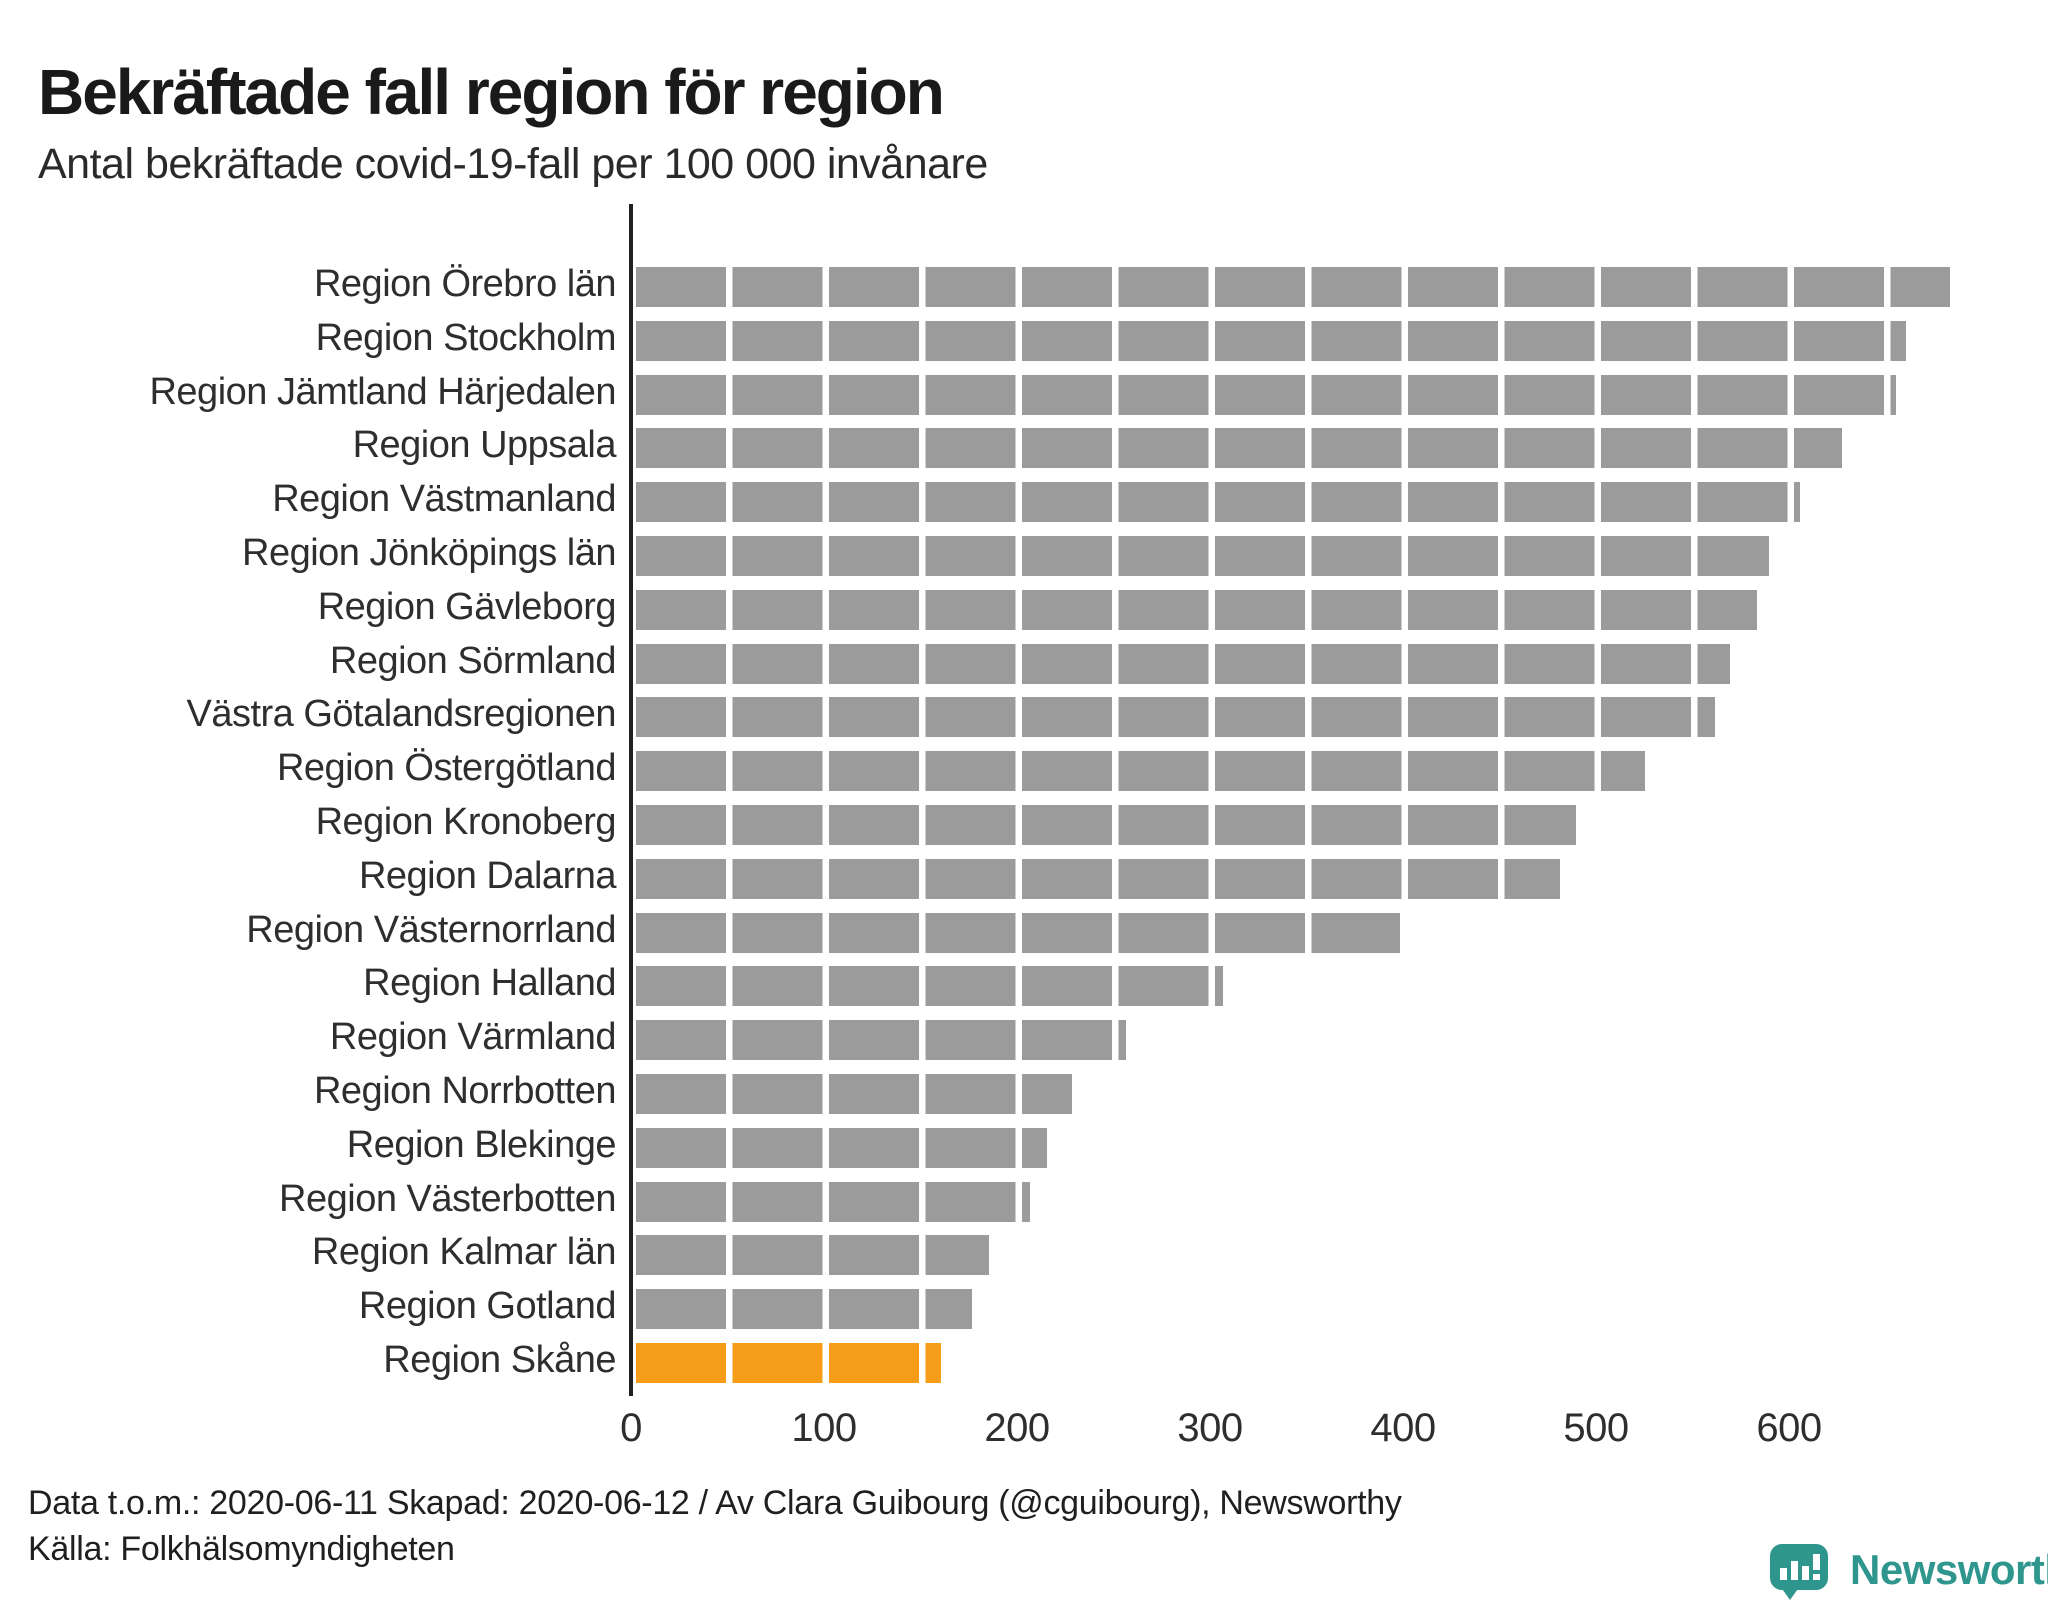  What do you see at coordinates (1210, 1428) in the screenshot?
I see `x-axis-tick-label: 300` at bounding box center [1210, 1428].